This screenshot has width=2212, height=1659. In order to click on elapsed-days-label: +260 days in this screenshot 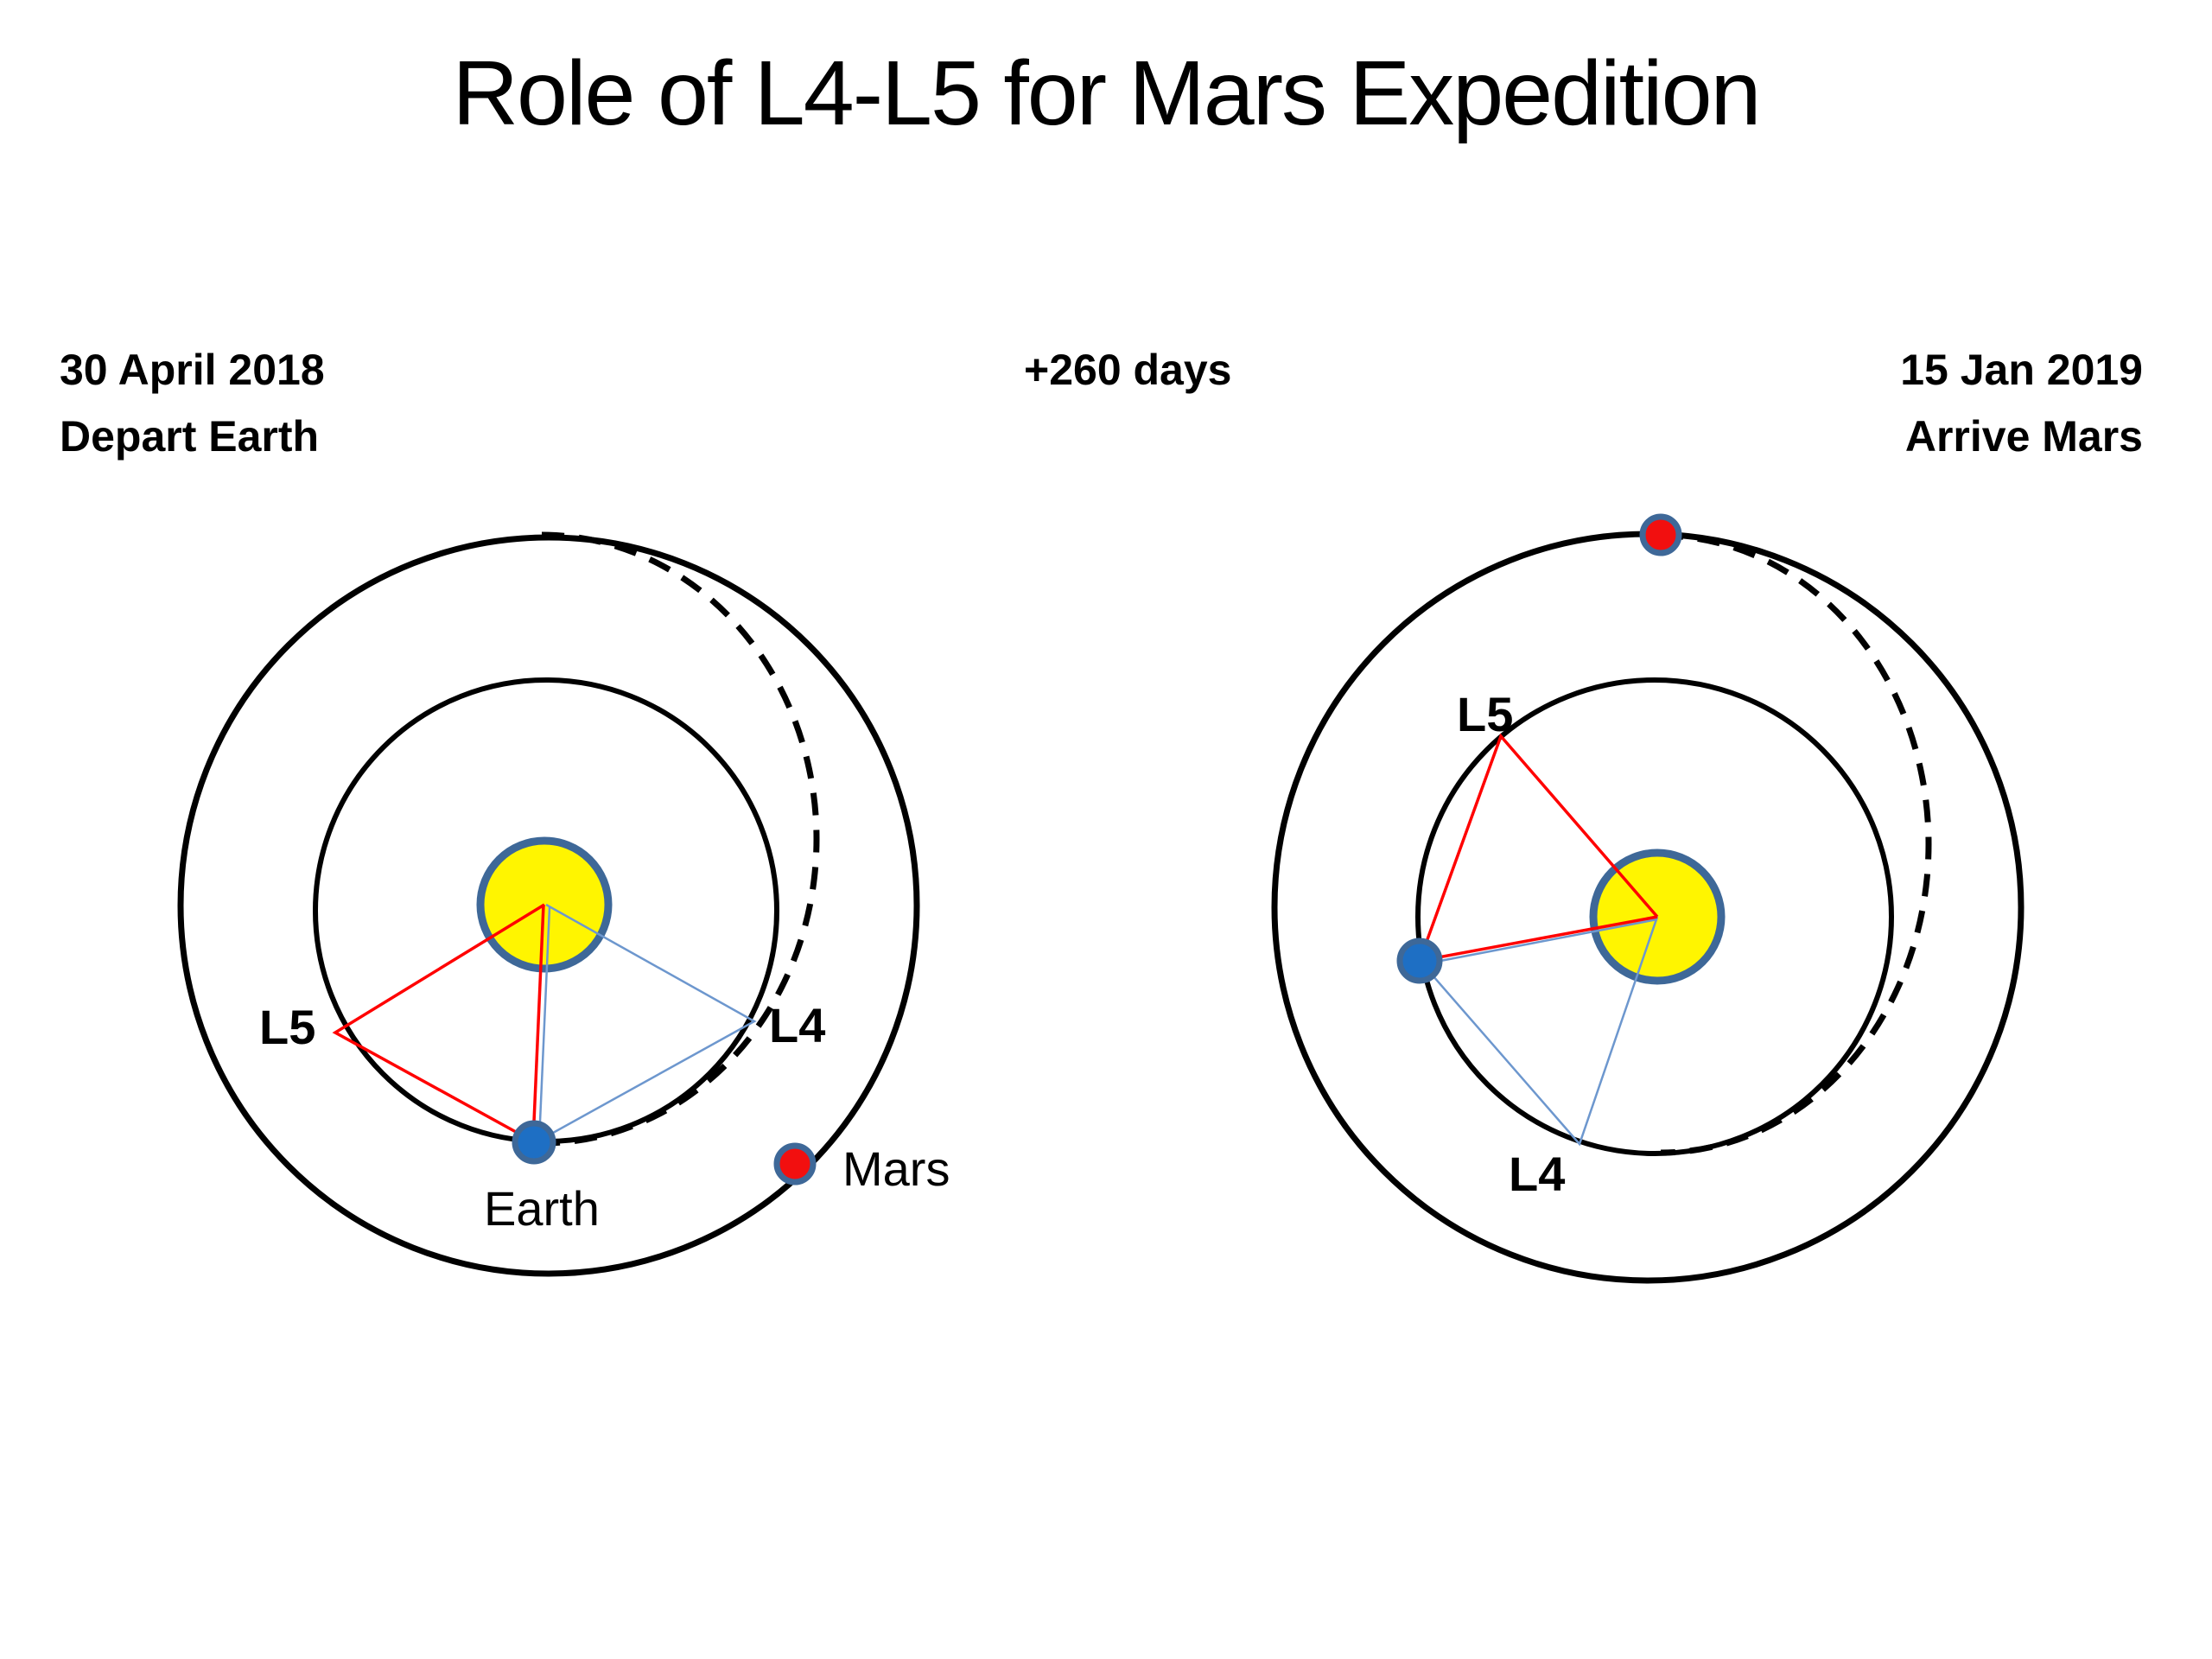, I will do `click(1128, 370)`.